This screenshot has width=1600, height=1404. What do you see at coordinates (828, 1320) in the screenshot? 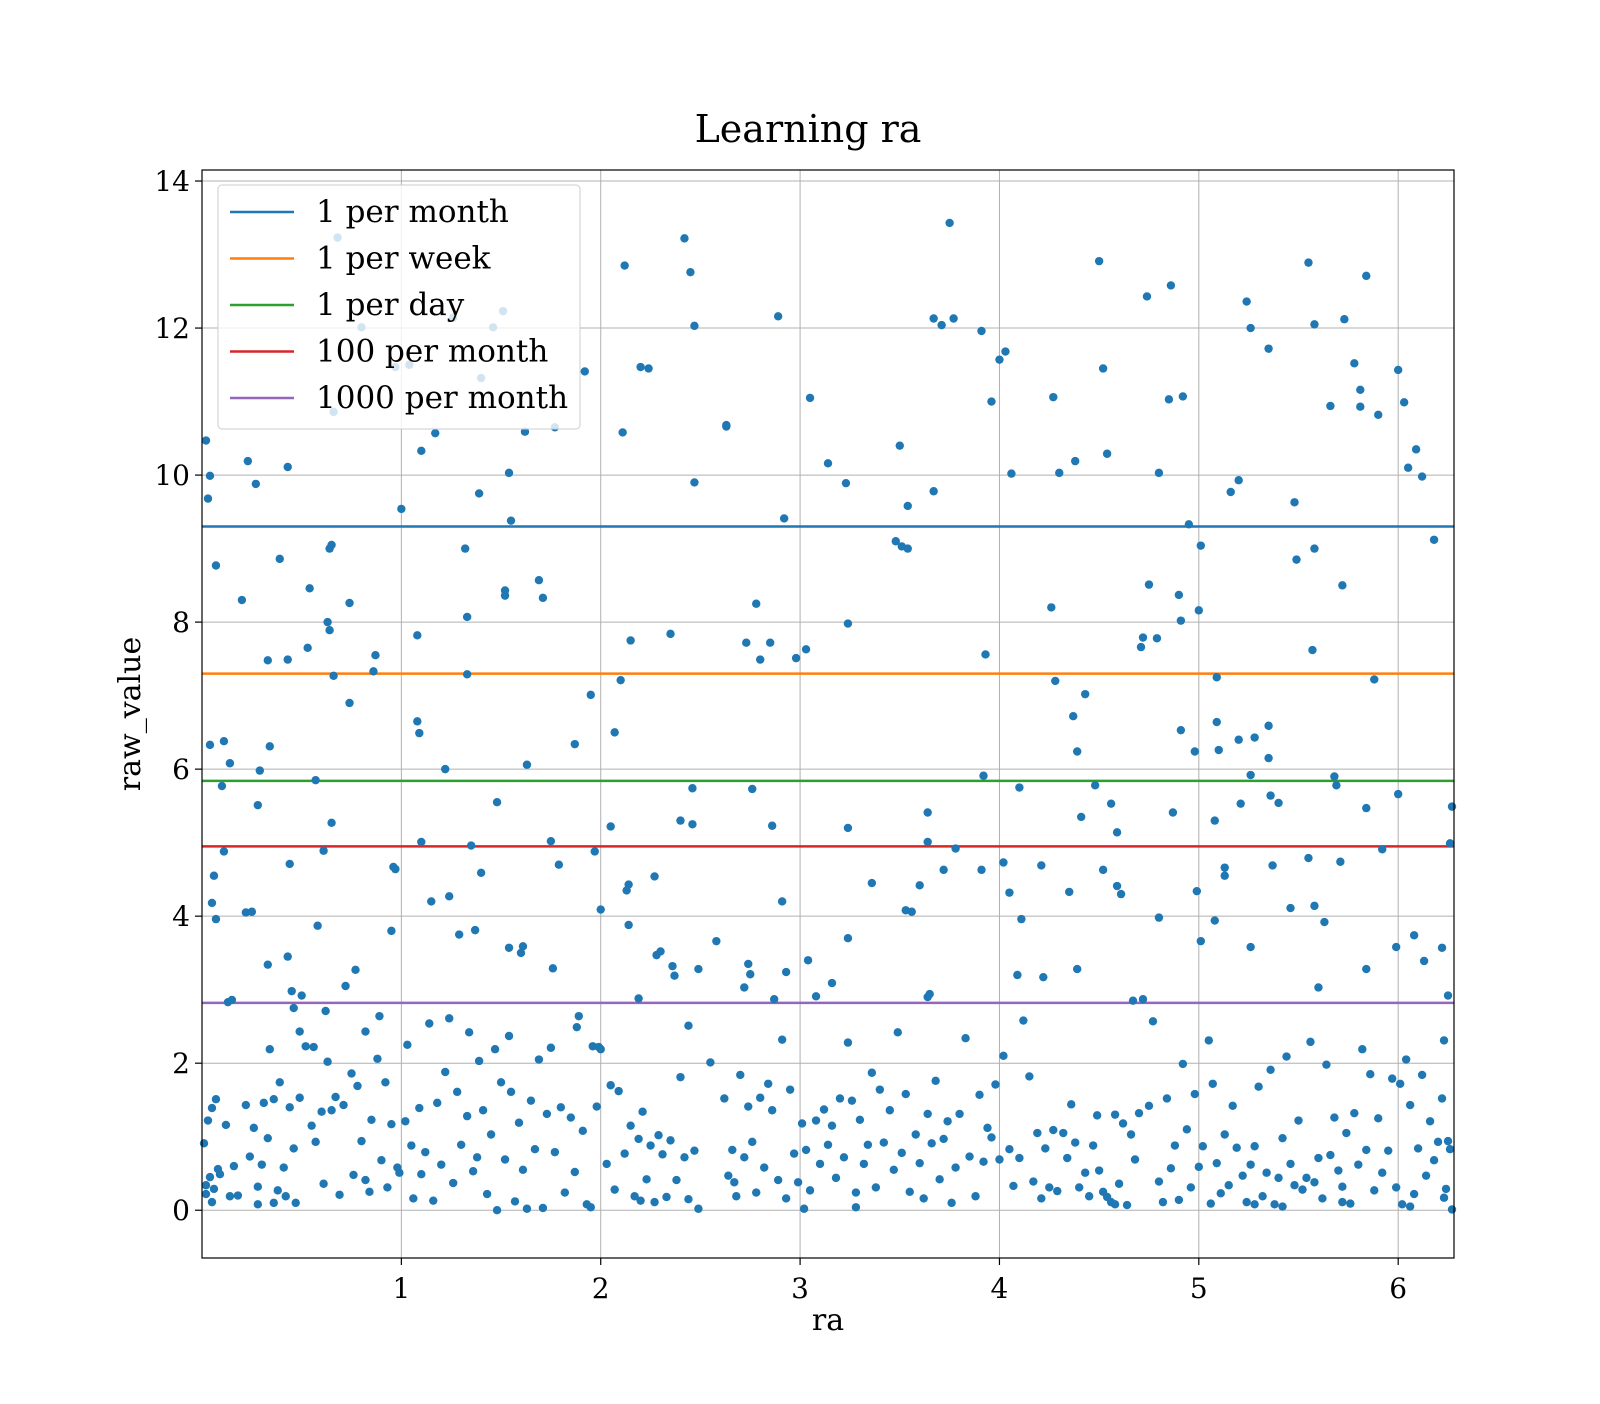
I see `x-axis-label: ra` at bounding box center [828, 1320].